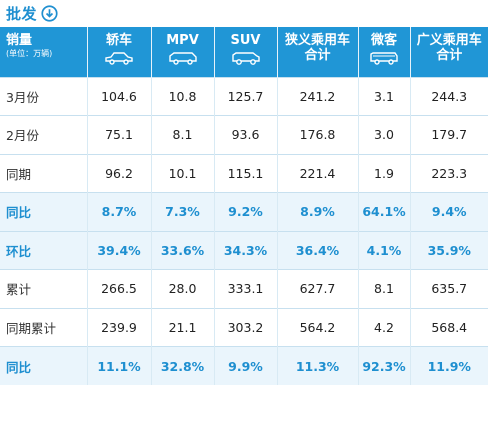 The height and width of the screenshot is (431, 488). Describe the element at coordinates (449, 211) in the screenshot. I see `table-cell: 9.4%` at that location.